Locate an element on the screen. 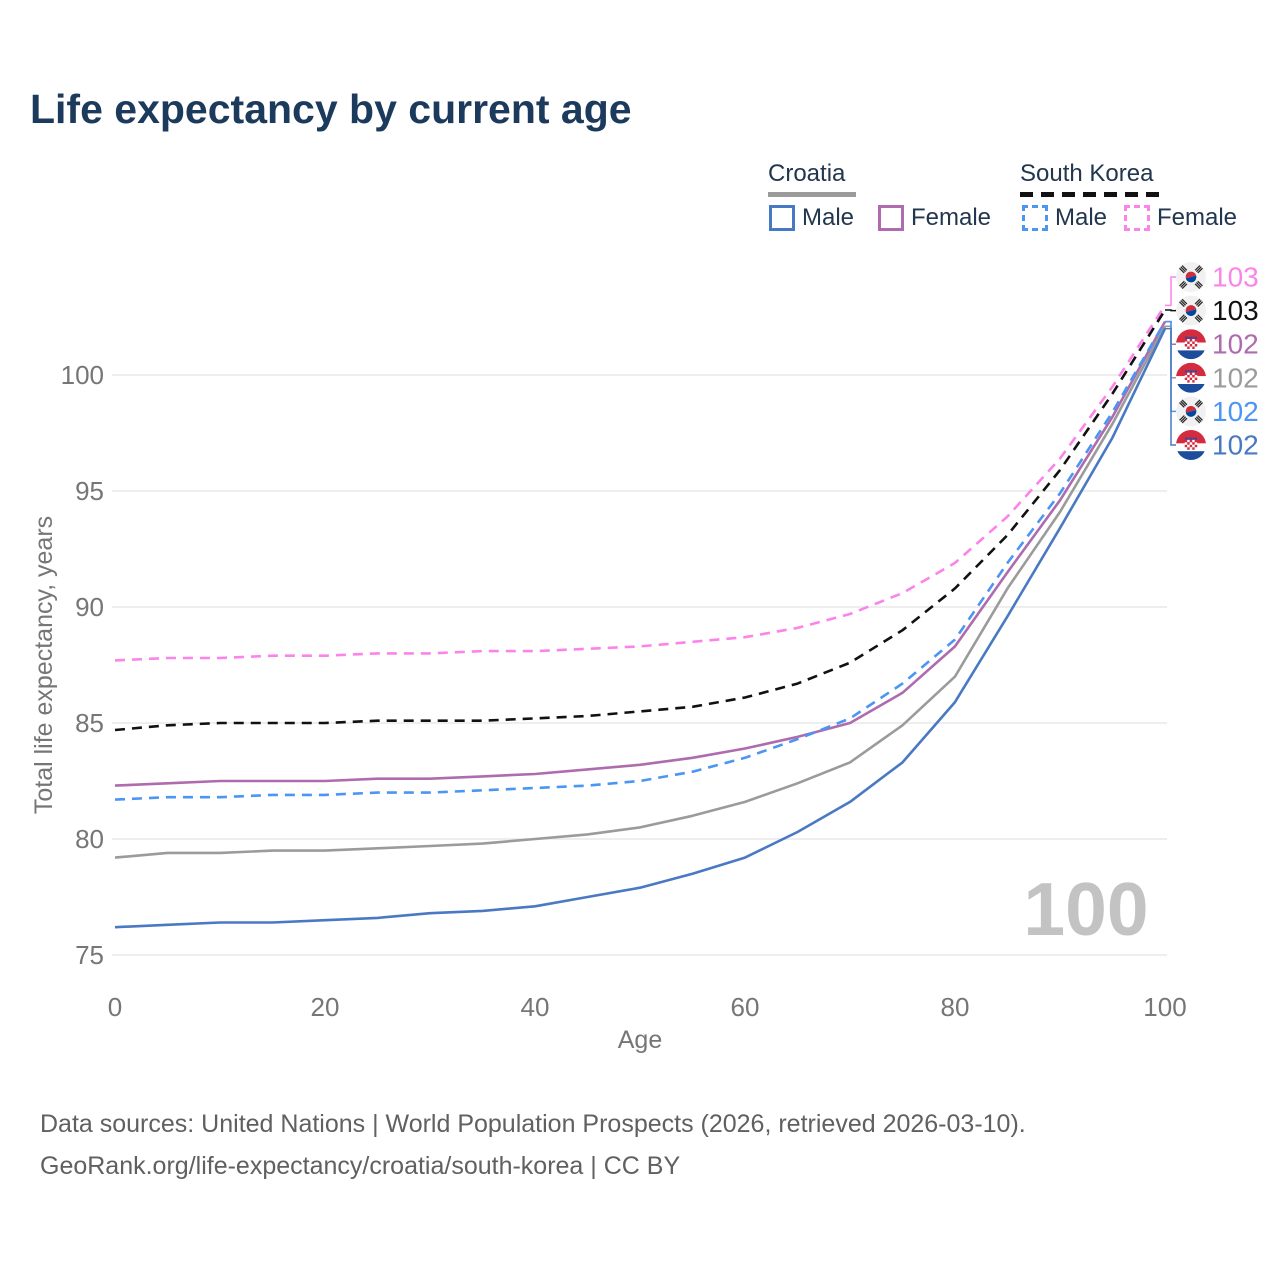 This screenshot has height=1280, width=1280. y-tick-label: 85 is located at coordinates (89, 723).